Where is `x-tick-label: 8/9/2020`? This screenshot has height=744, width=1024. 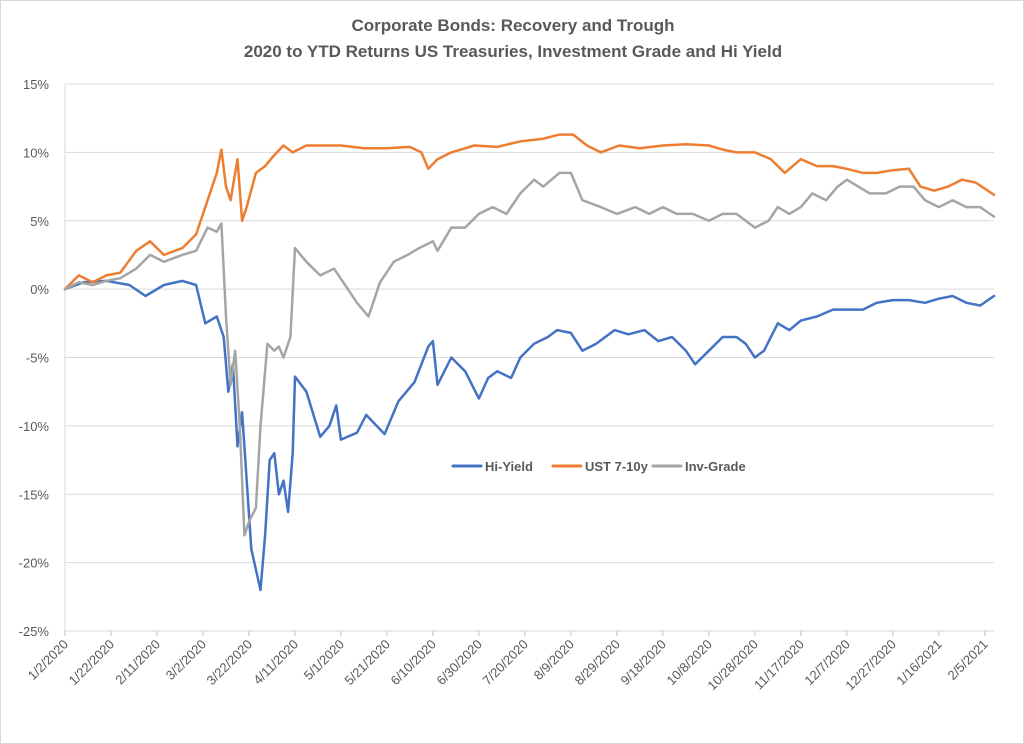 x-tick-label: 8/9/2020 is located at coordinates (554, 660).